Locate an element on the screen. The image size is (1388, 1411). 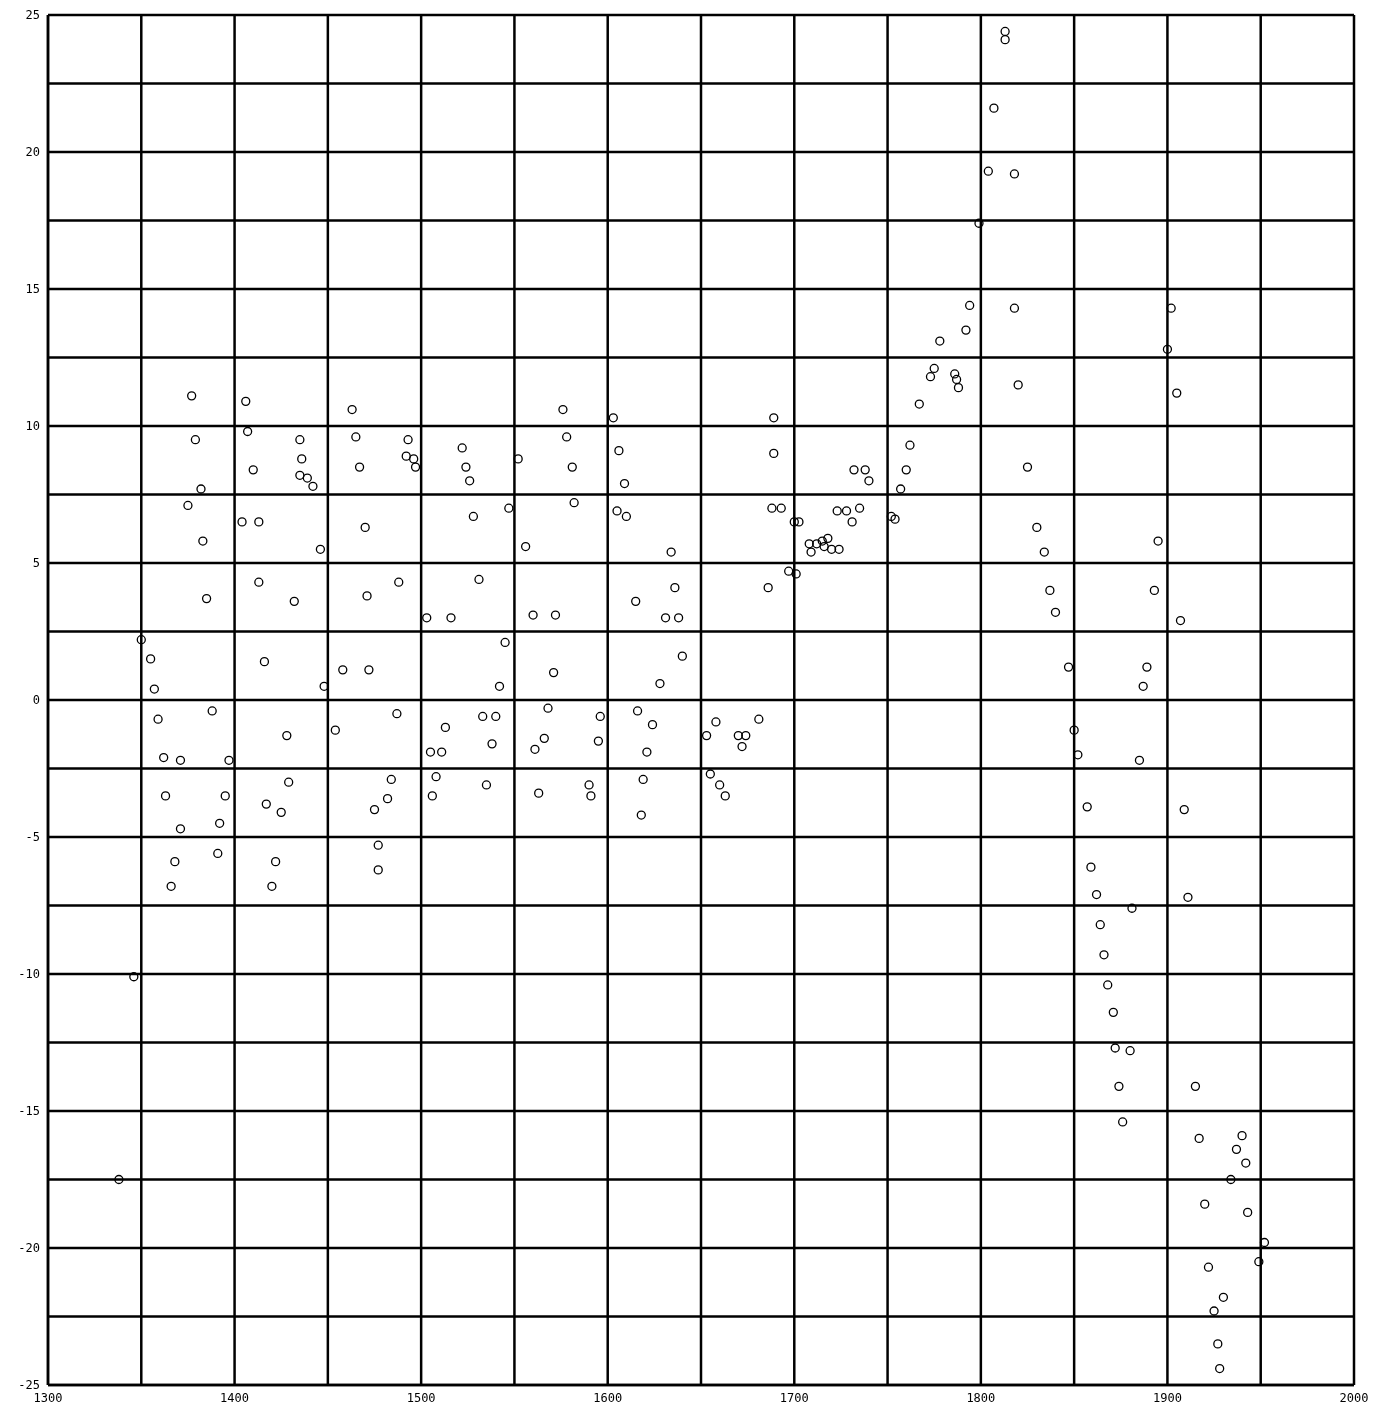
x-tick-label: 1800 is located at coordinates (981, 1397).